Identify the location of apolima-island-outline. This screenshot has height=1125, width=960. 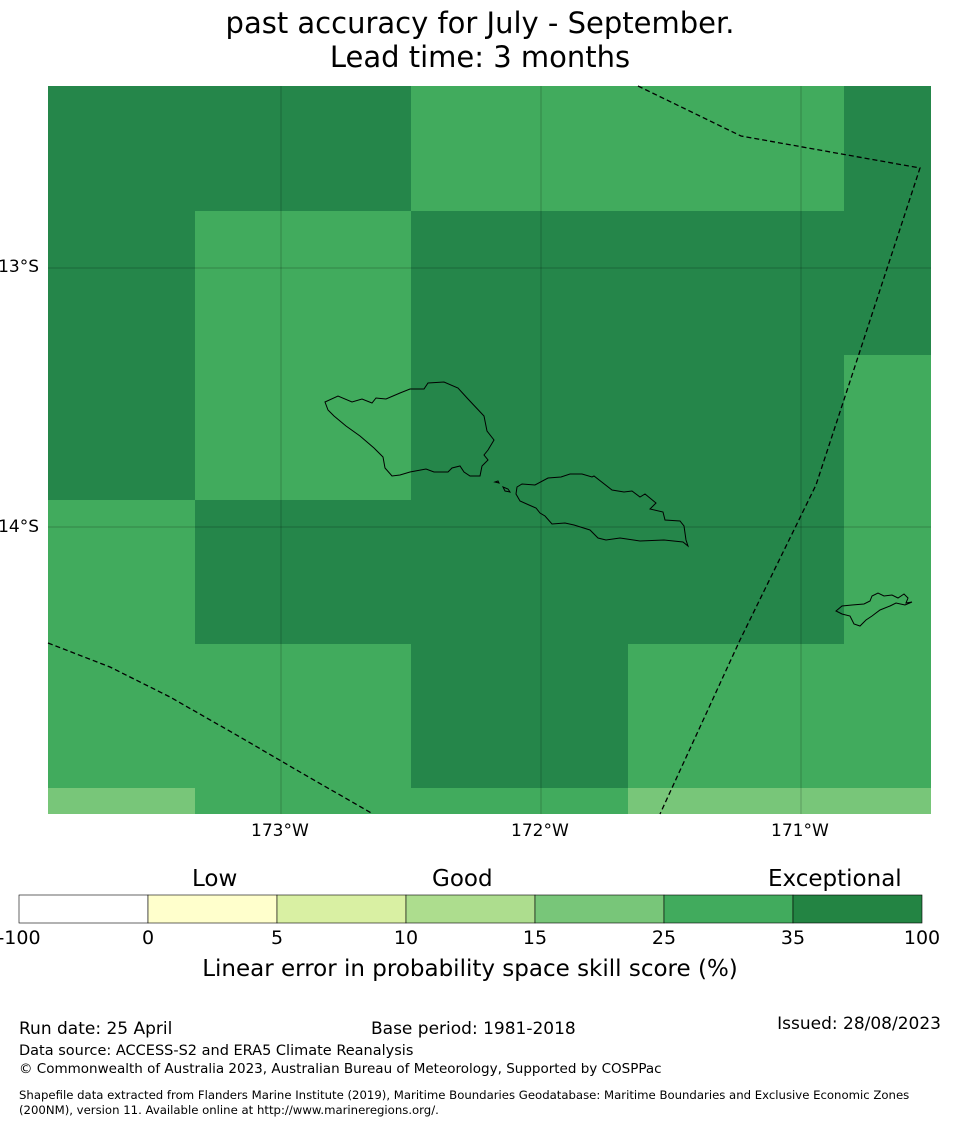
(496, 482).